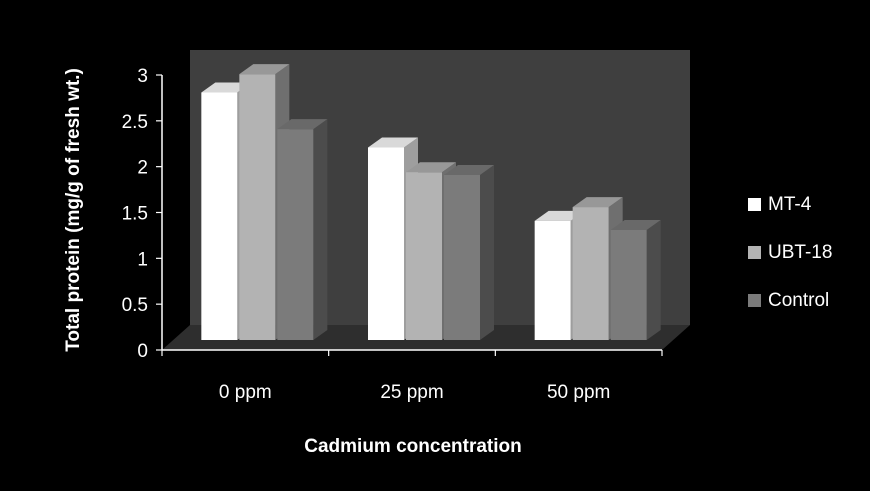 The height and width of the screenshot is (491, 870). Describe the element at coordinates (790, 204) in the screenshot. I see `legend-label: MT-4` at that location.